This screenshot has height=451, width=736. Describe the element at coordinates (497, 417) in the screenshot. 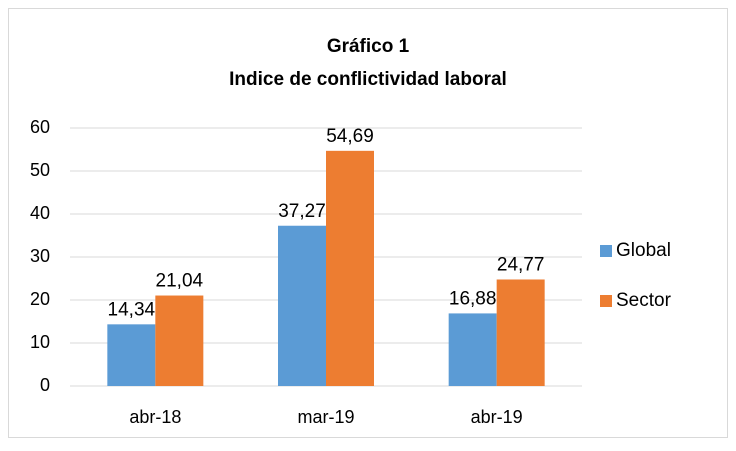

I see `x-tick-label: abr-19` at that location.